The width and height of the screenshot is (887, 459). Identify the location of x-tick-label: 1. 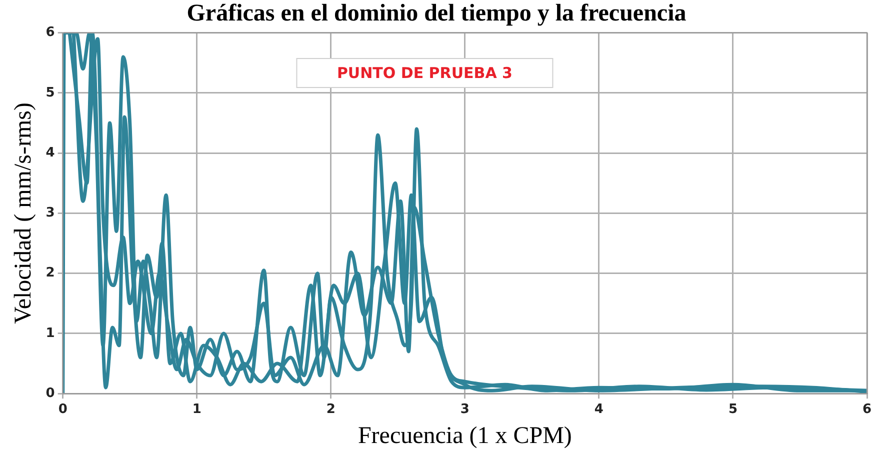
(197, 409).